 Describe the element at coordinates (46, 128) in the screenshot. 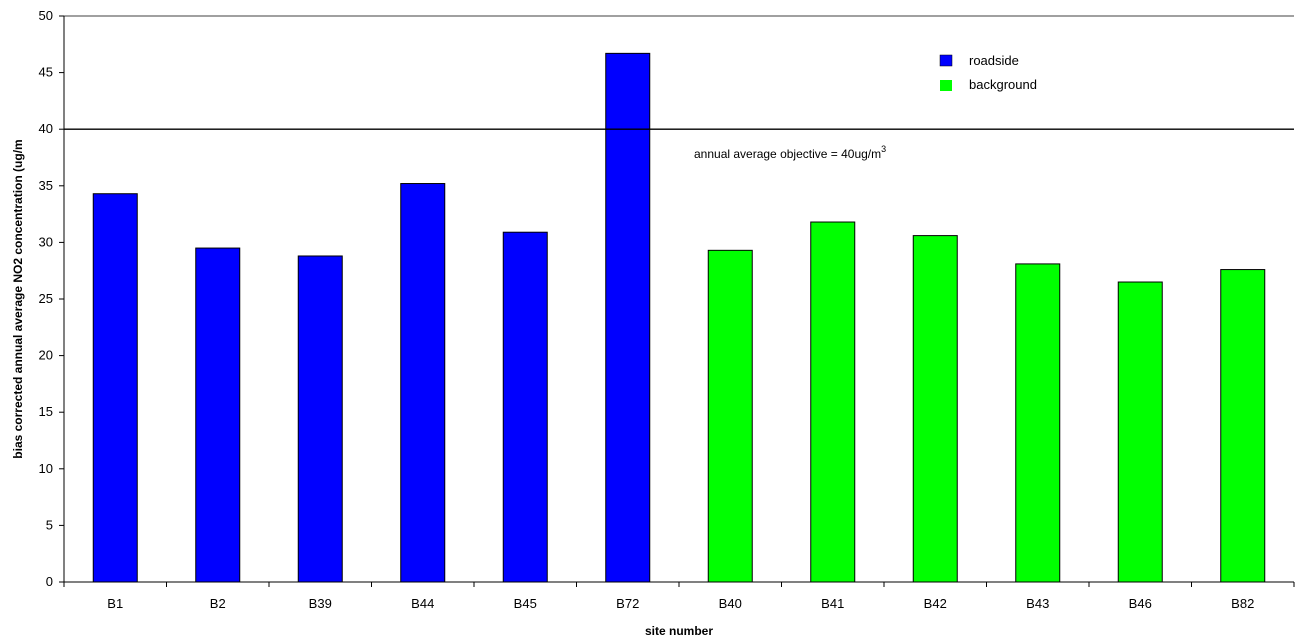

I see `y-tick-label: 40` at that location.